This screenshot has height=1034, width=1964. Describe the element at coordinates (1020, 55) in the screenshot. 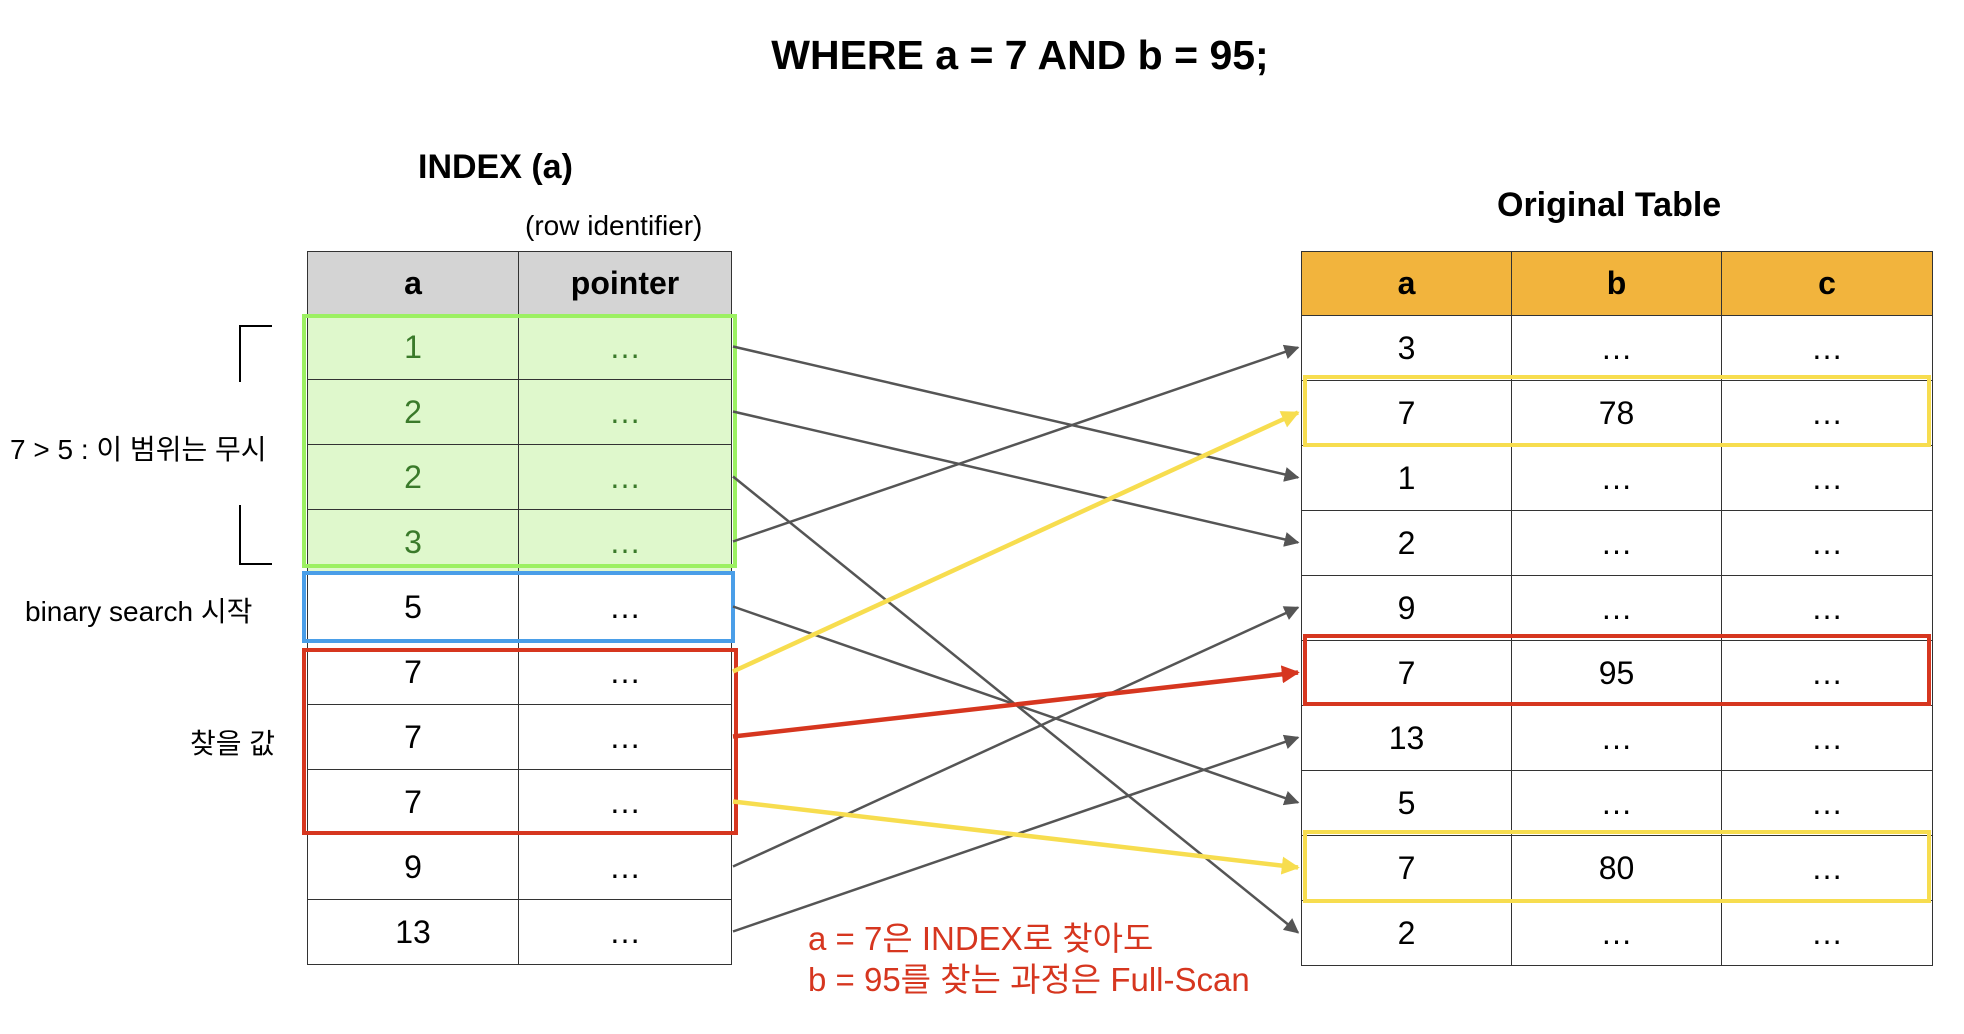

I see `page-title: WHERE a = 7 AND b = 95;` at that location.